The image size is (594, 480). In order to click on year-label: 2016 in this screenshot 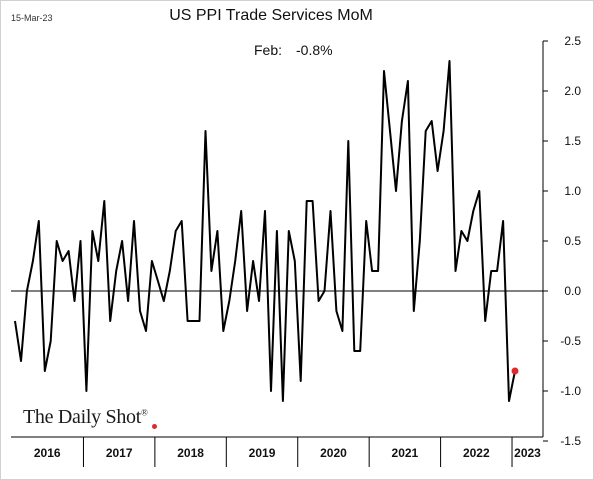, I will do `click(47, 453)`.